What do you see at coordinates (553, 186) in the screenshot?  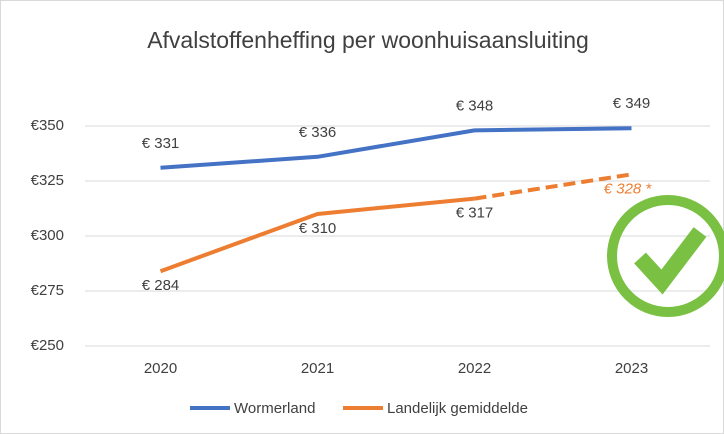 I see `line-dashed` at bounding box center [553, 186].